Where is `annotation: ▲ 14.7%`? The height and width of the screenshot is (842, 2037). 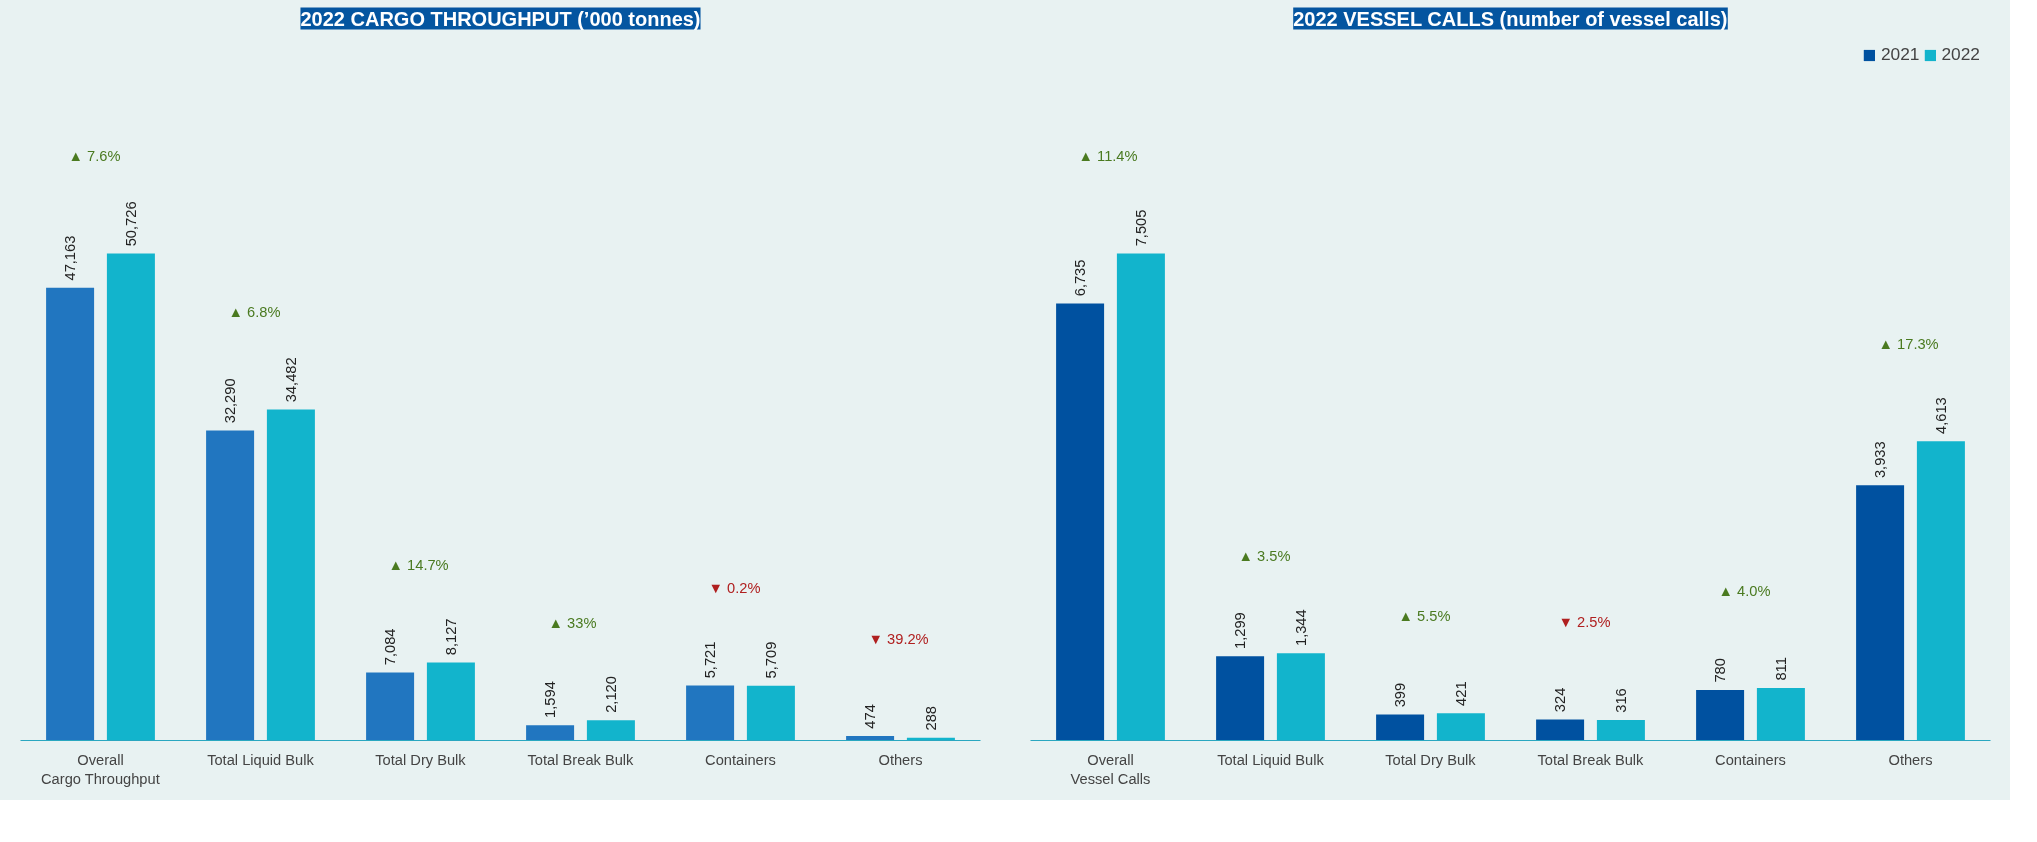
annotation: ▲ 14.7% is located at coordinates (418, 565).